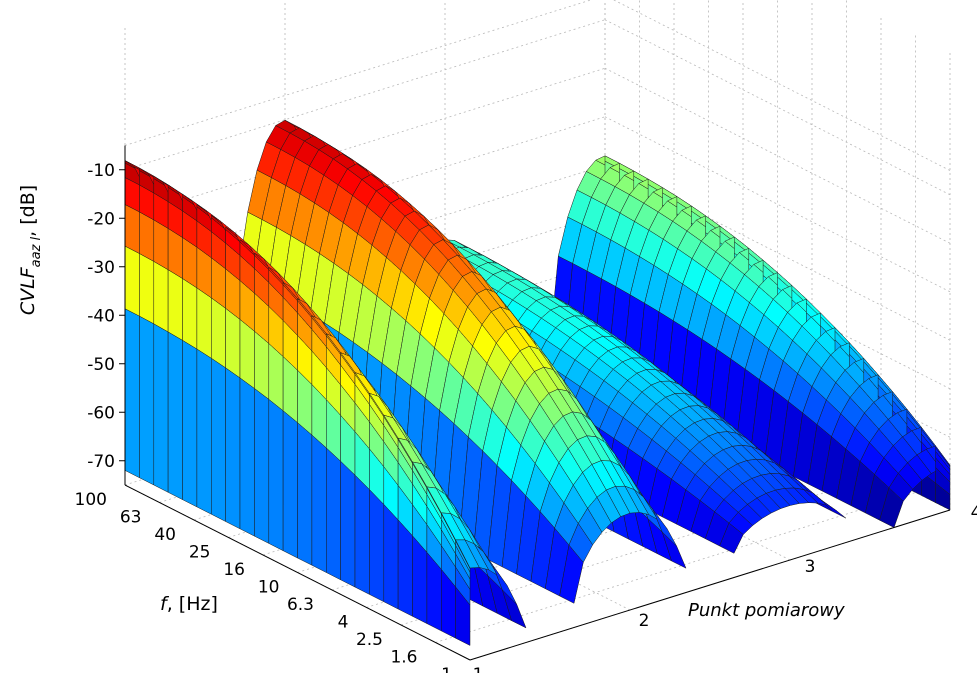 The height and width of the screenshot is (677, 977). I want to click on y-tick-label: 2.5, so click(369, 640).